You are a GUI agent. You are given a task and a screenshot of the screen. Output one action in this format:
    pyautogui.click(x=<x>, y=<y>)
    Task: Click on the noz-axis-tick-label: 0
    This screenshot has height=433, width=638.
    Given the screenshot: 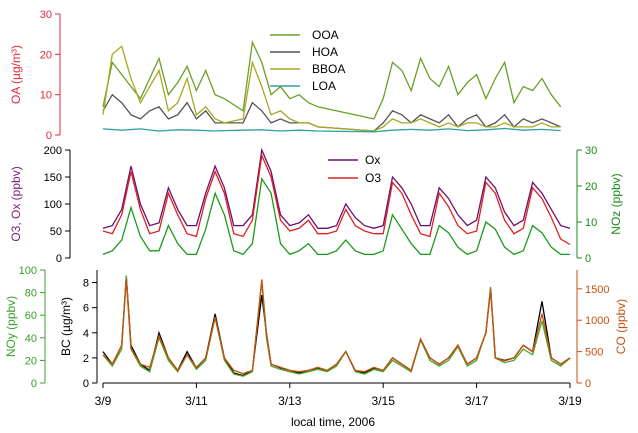 What is the action you would take?
    pyautogui.click(x=588, y=259)
    